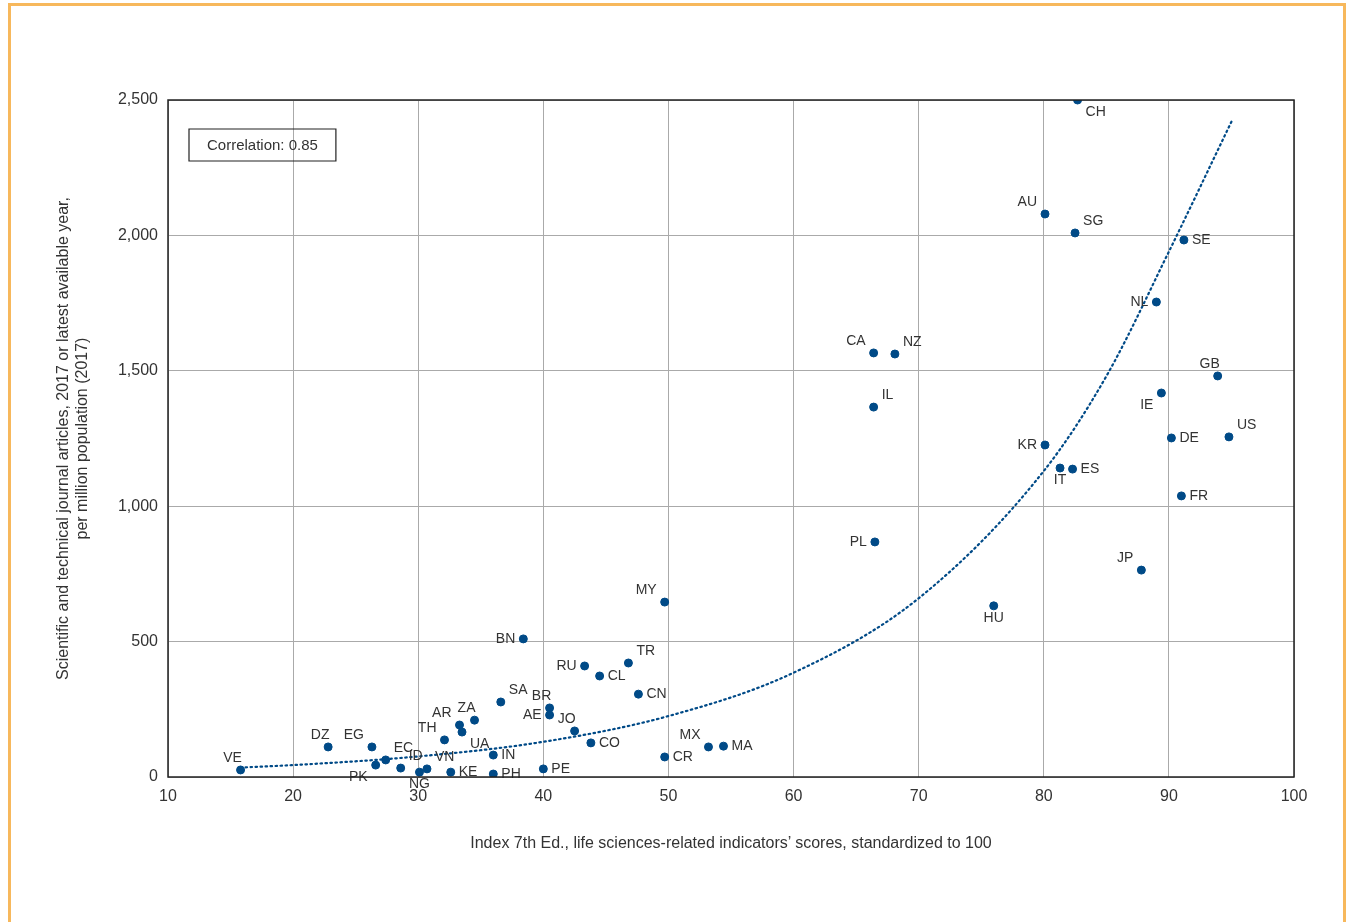  Describe the element at coordinates (427, 726) in the screenshot. I see `annotation: TH` at that location.